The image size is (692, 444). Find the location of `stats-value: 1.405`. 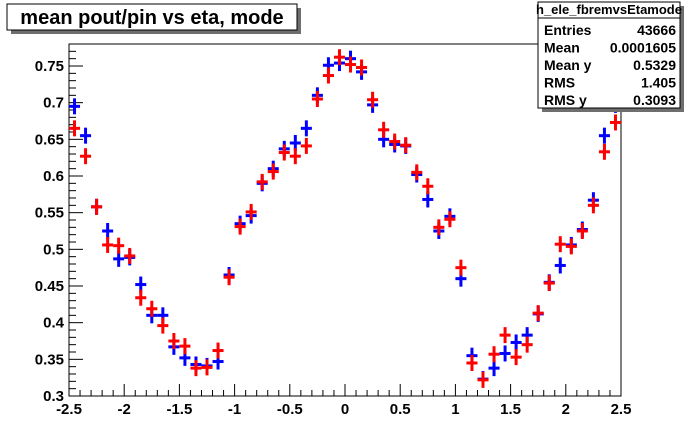

stats-value: 1.405 is located at coordinates (658, 83).